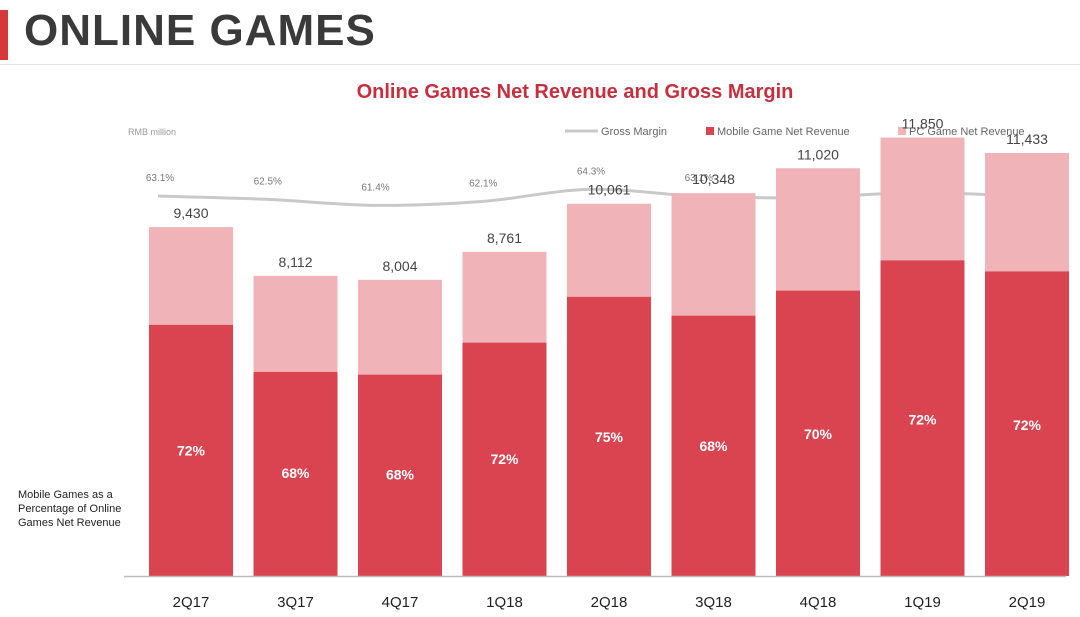 The height and width of the screenshot is (617, 1080). Describe the element at coordinates (4, 35) in the screenshot. I see `title-accent-bar` at that location.